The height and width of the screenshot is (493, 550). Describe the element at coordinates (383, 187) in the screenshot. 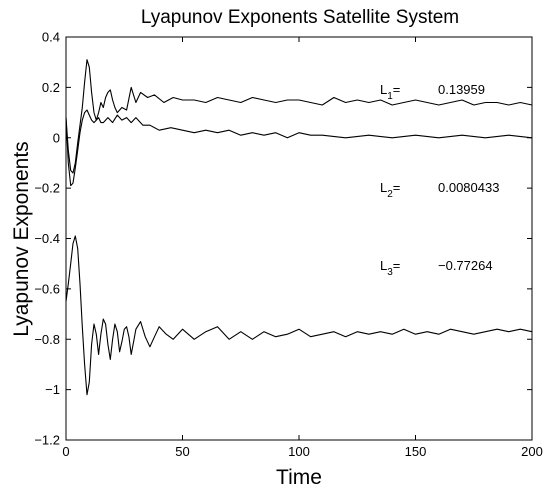

I see `annotation-l2-base: L` at that location.